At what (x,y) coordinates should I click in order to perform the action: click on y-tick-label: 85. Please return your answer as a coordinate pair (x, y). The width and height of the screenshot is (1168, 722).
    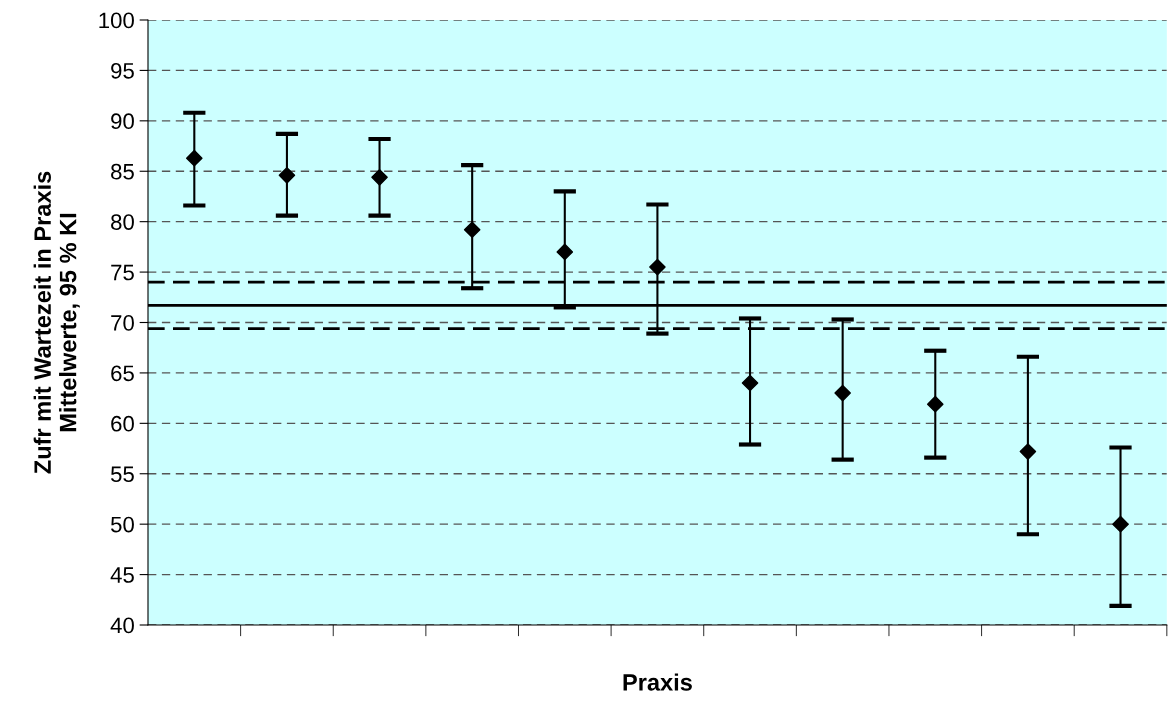
    Looking at the image, I should click on (122, 171).